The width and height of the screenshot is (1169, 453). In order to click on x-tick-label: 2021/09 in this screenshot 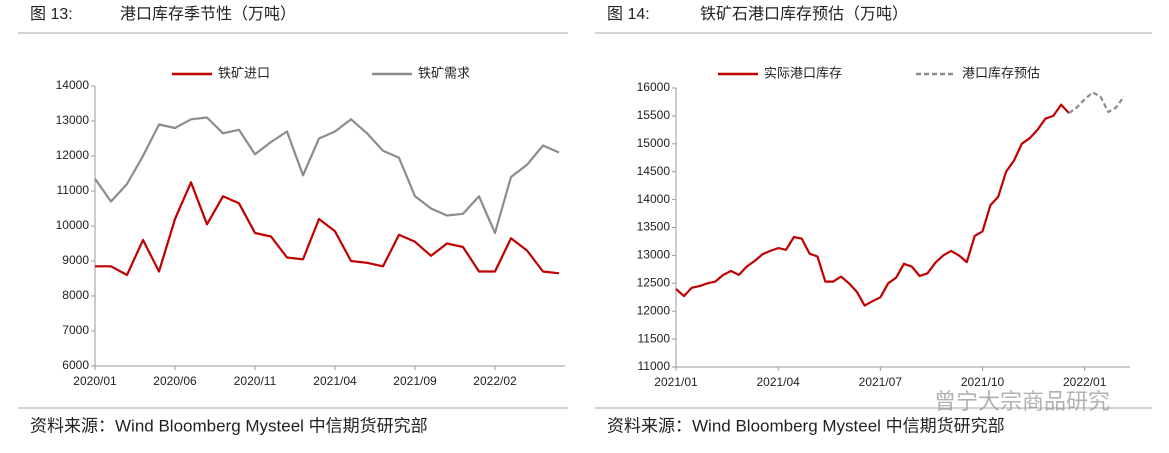, I will do `click(415, 381)`.